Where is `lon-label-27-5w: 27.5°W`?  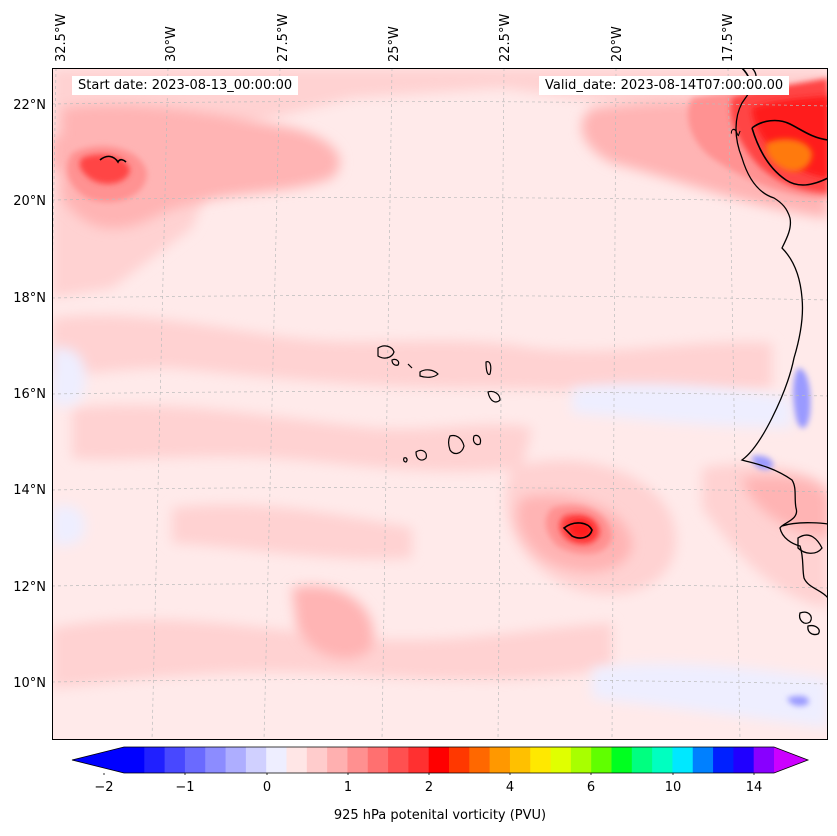
lon-label-27-5w: 27.5°W is located at coordinates (283, 37).